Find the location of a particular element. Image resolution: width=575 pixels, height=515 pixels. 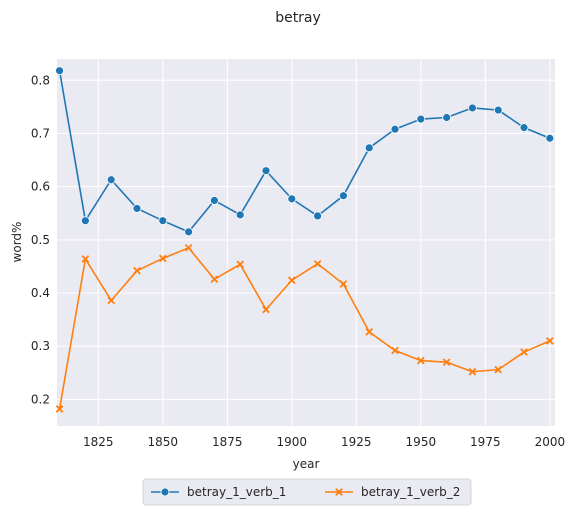

x-tick-label: 1950 is located at coordinates (421, 442).